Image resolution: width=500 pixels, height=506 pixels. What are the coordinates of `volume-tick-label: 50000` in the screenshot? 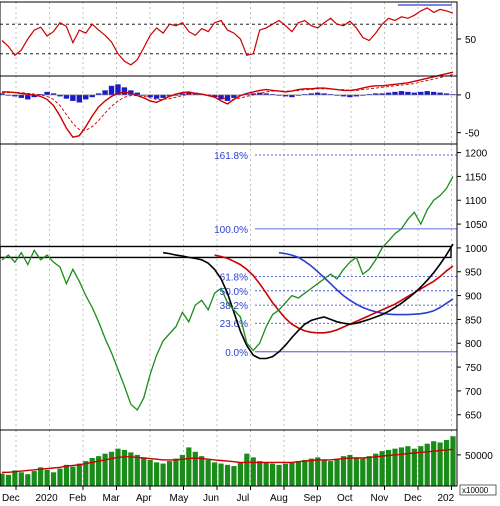 It's located at (479, 456).